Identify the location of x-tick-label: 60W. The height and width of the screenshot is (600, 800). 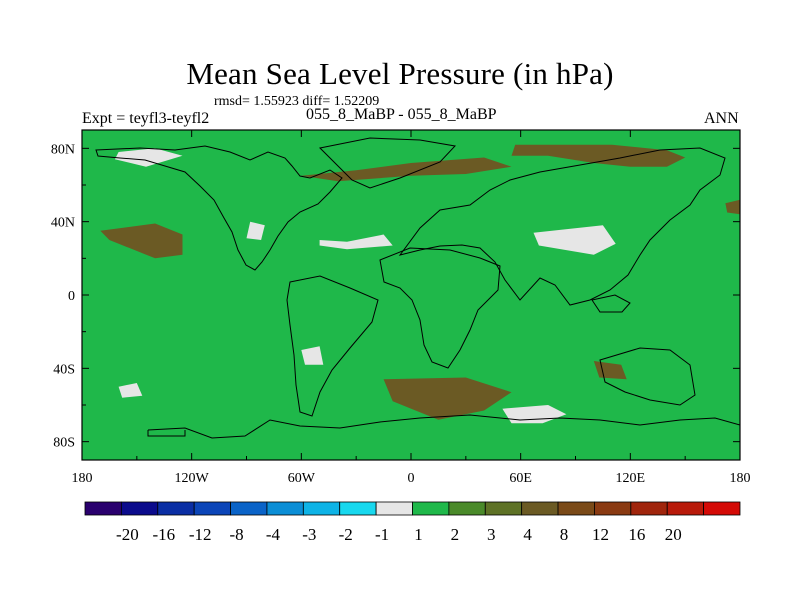
(302, 478).